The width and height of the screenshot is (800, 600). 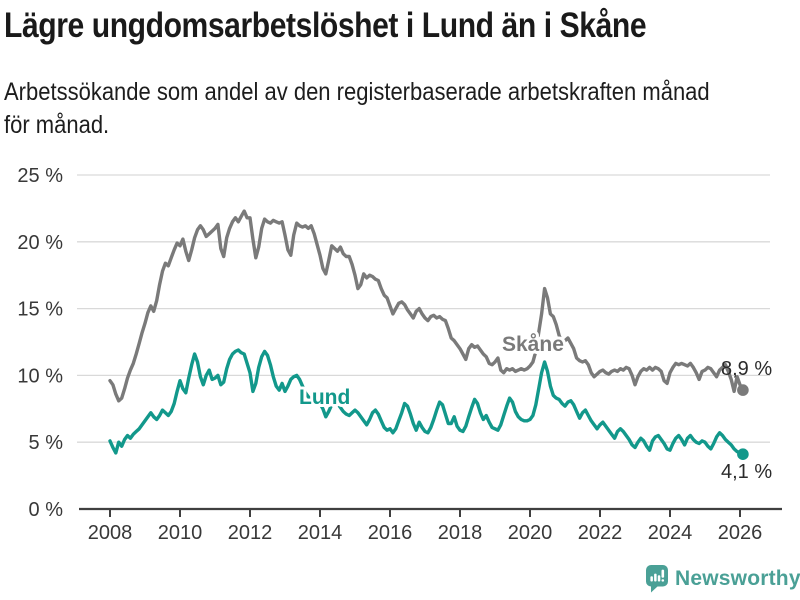 I want to click on logo-text: Newsworthy, so click(x=737, y=578).